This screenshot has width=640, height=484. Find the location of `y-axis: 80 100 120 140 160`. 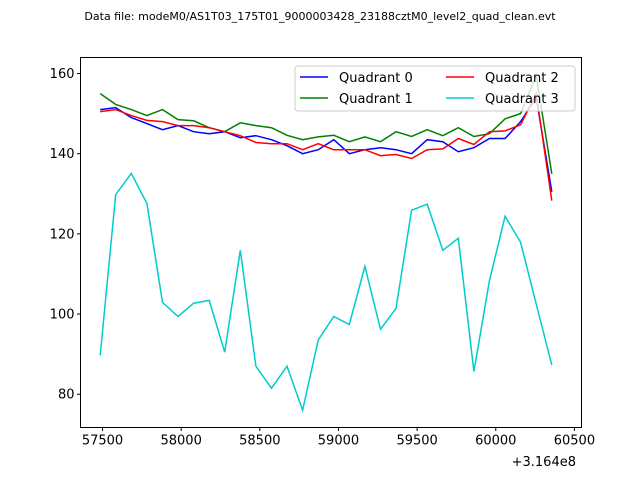

y-axis: 80 100 120 140 160 is located at coordinates (65, 235).